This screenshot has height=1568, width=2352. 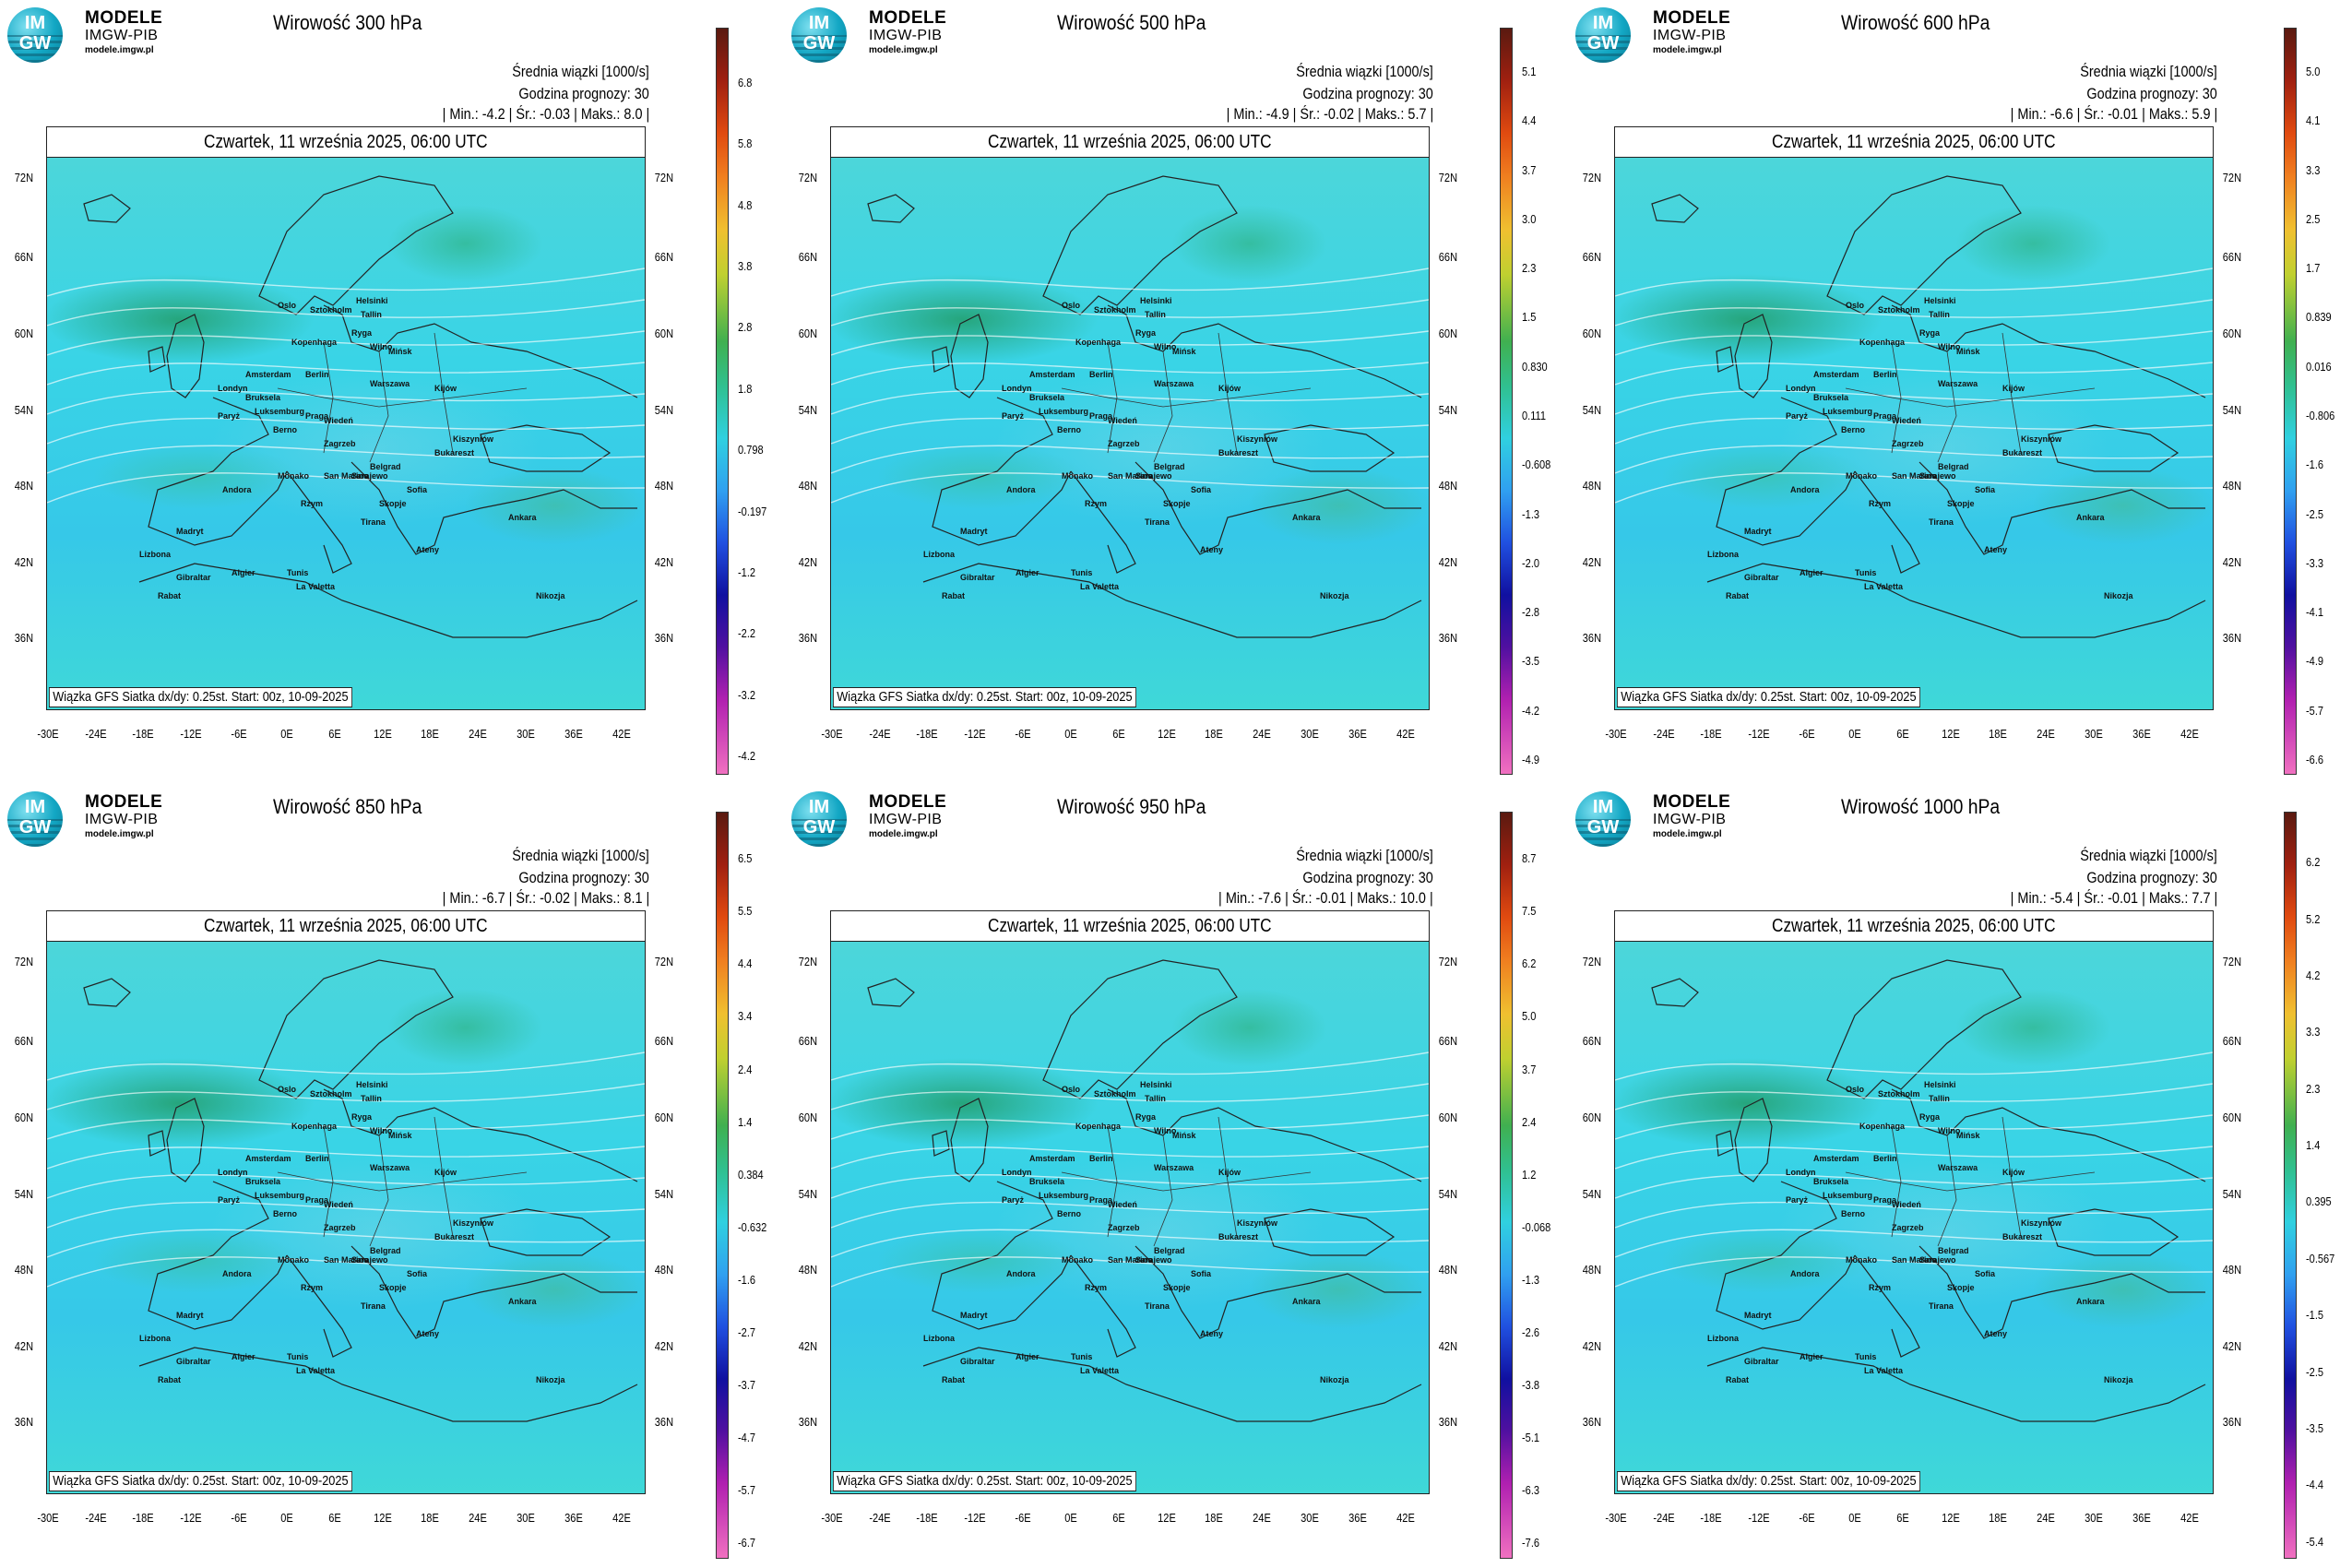 What do you see at coordinates (908, 18) in the screenshot?
I see `brand-name: MODELE` at bounding box center [908, 18].